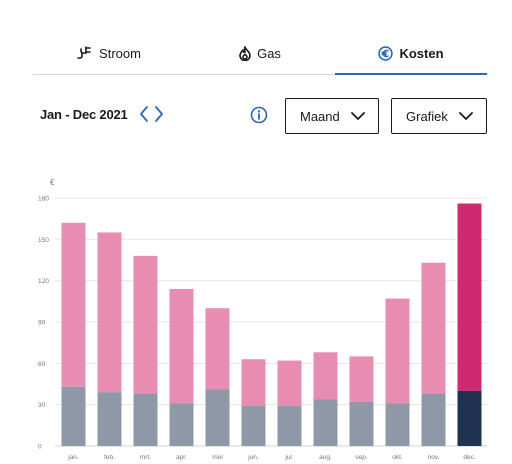  What do you see at coordinates (145, 457) in the screenshot?
I see `x-tick-label: mrt.` at bounding box center [145, 457].